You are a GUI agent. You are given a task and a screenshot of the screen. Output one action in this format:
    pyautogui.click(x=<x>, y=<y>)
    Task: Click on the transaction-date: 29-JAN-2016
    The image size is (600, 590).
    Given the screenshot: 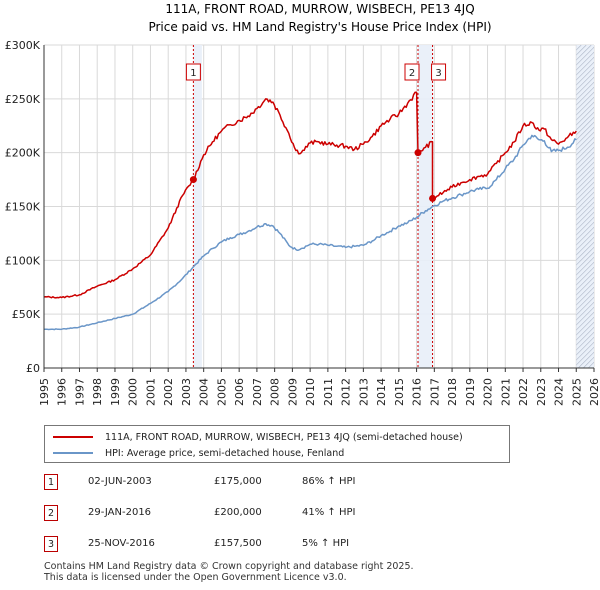 What is the action you would take?
    pyautogui.click(x=120, y=512)
    